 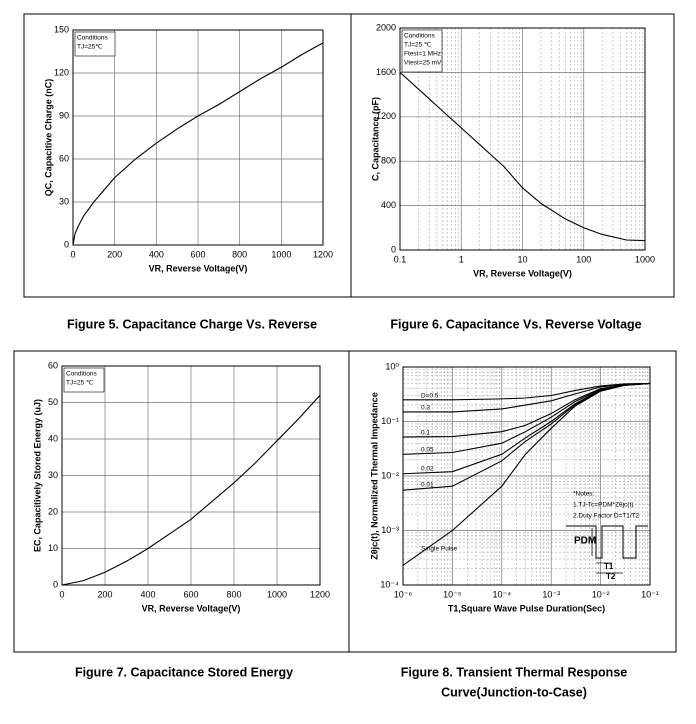 What do you see at coordinates (390, 475) in the screenshot?
I see `y-tick-label: 10⁻²` at bounding box center [390, 475].